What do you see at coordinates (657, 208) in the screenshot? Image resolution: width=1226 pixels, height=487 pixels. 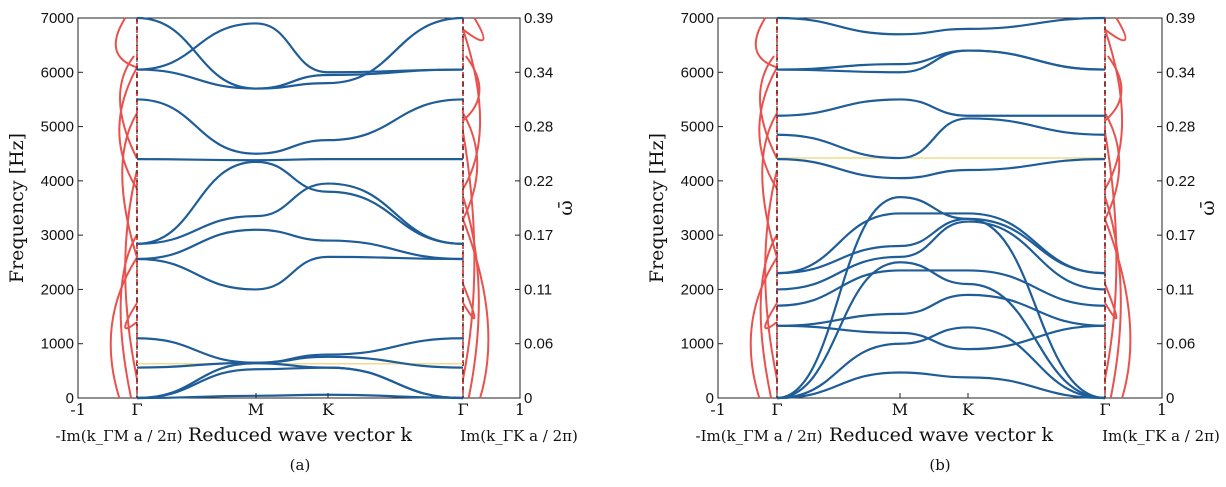 I see `y-axis-left-label: Frequency [Hz]` at bounding box center [657, 208].